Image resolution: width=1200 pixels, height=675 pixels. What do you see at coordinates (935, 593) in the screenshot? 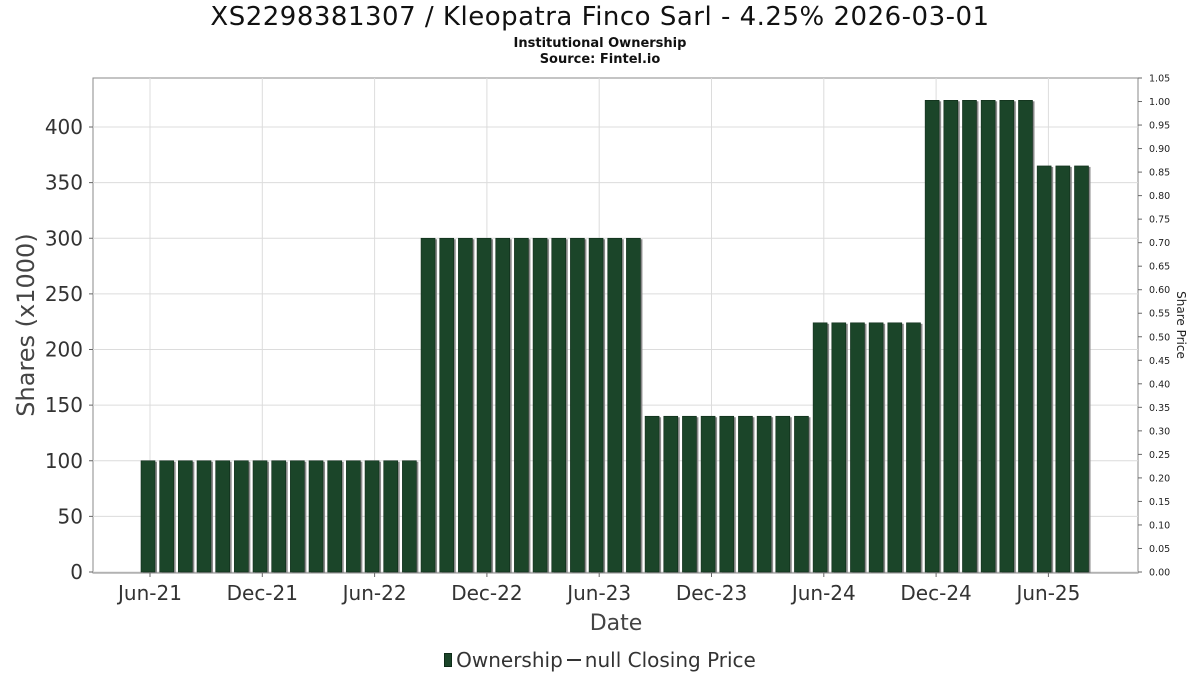
I see `x-tick-label: Dec-24` at bounding box center [935, 593].